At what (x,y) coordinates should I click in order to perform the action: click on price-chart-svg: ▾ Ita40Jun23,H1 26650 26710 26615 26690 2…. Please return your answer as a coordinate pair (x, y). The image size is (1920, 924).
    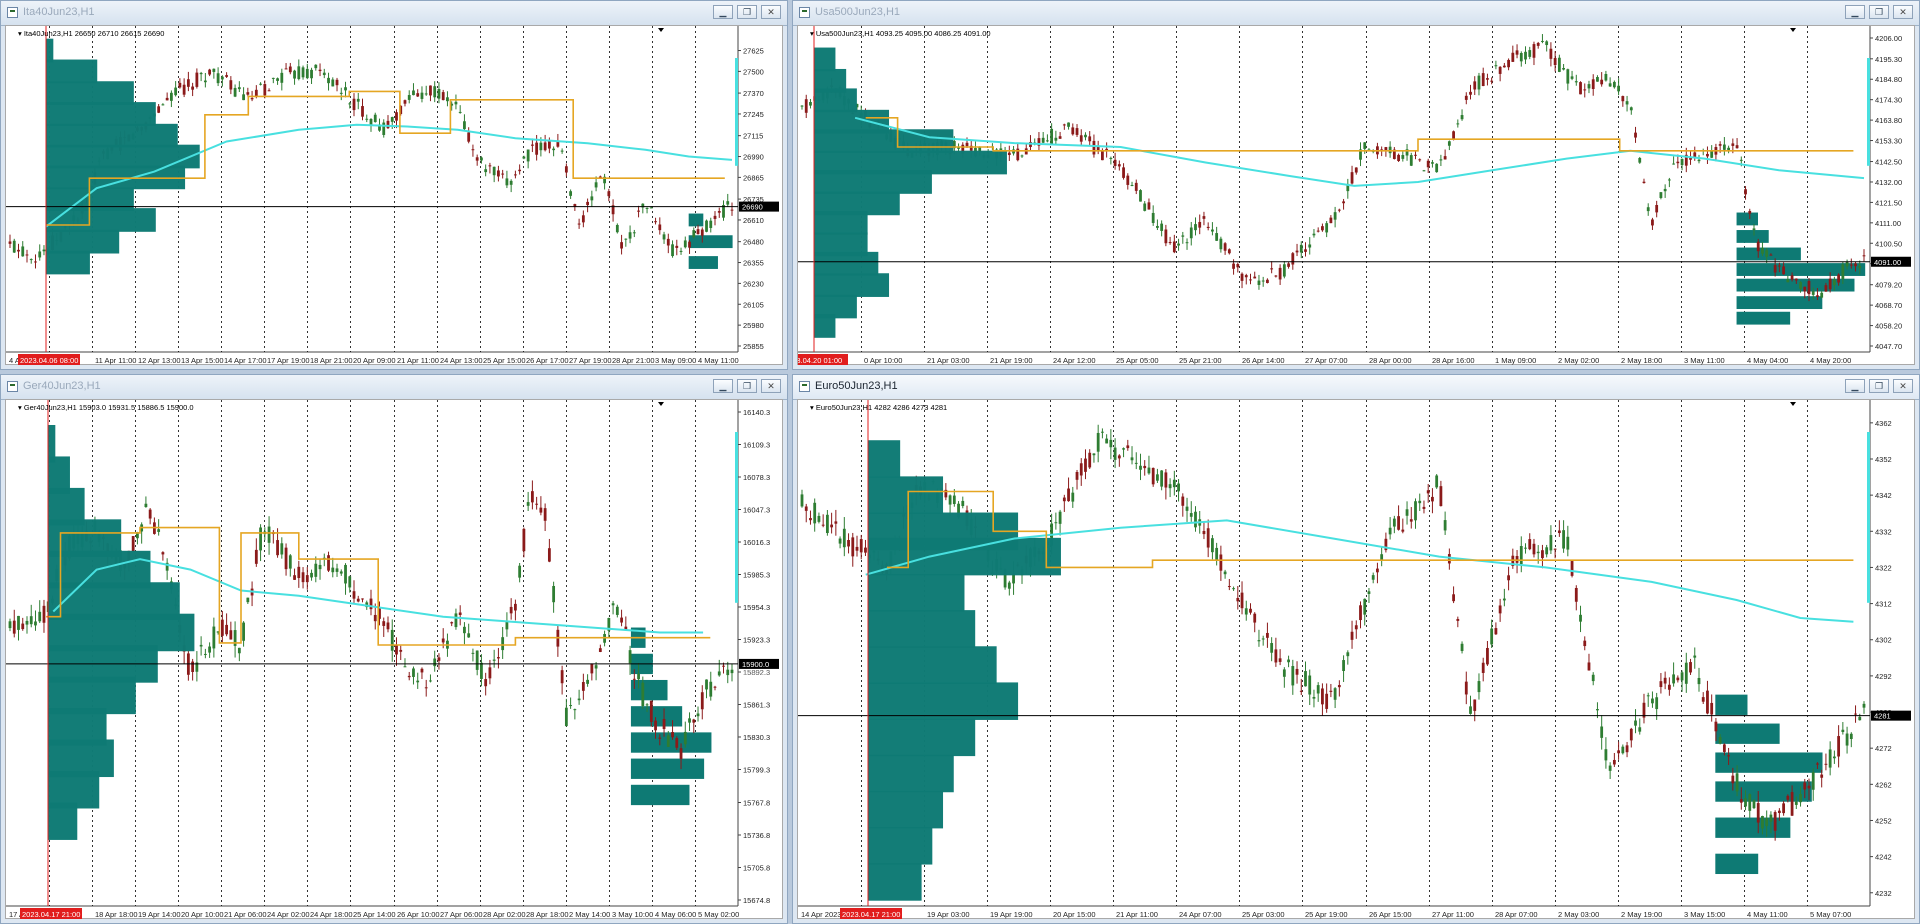
    Looking at the image, I should click on (395, 196).